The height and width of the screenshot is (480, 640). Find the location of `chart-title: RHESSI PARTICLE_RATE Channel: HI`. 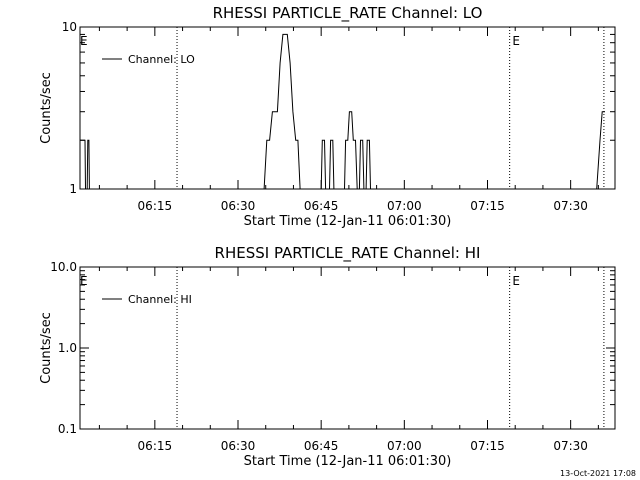

chart-title: RHESSI PARTICLE_RATE Channel: HI is located at coordinates (348, 253).